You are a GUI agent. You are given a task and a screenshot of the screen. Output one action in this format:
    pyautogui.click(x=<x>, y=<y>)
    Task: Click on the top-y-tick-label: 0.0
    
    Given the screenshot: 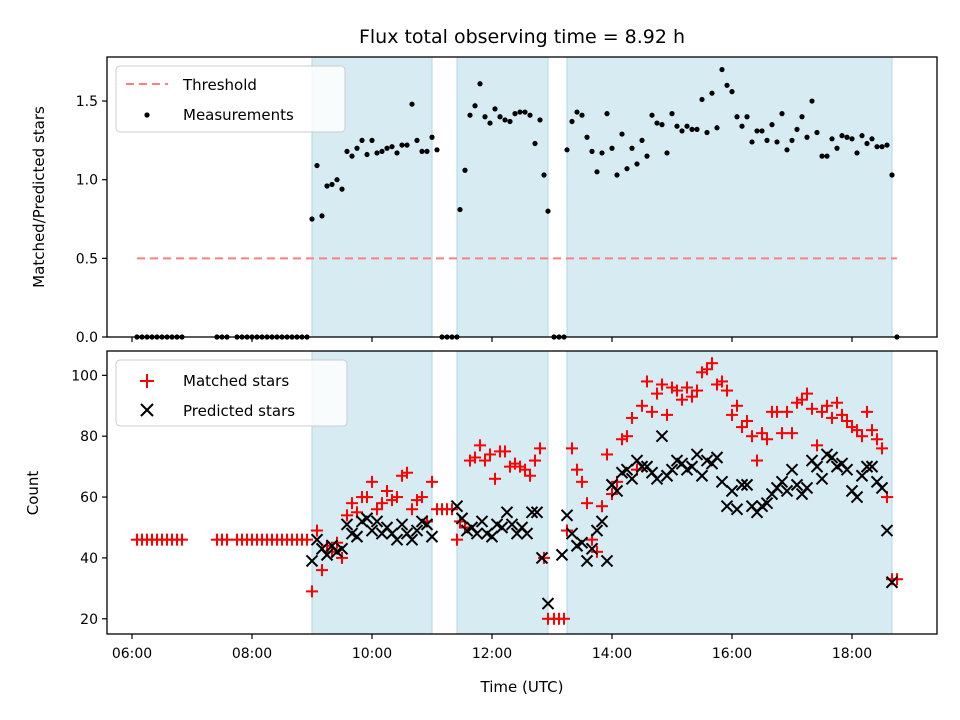 What is the action you would take?
    pyautogui.click(x=87, y=338)
    